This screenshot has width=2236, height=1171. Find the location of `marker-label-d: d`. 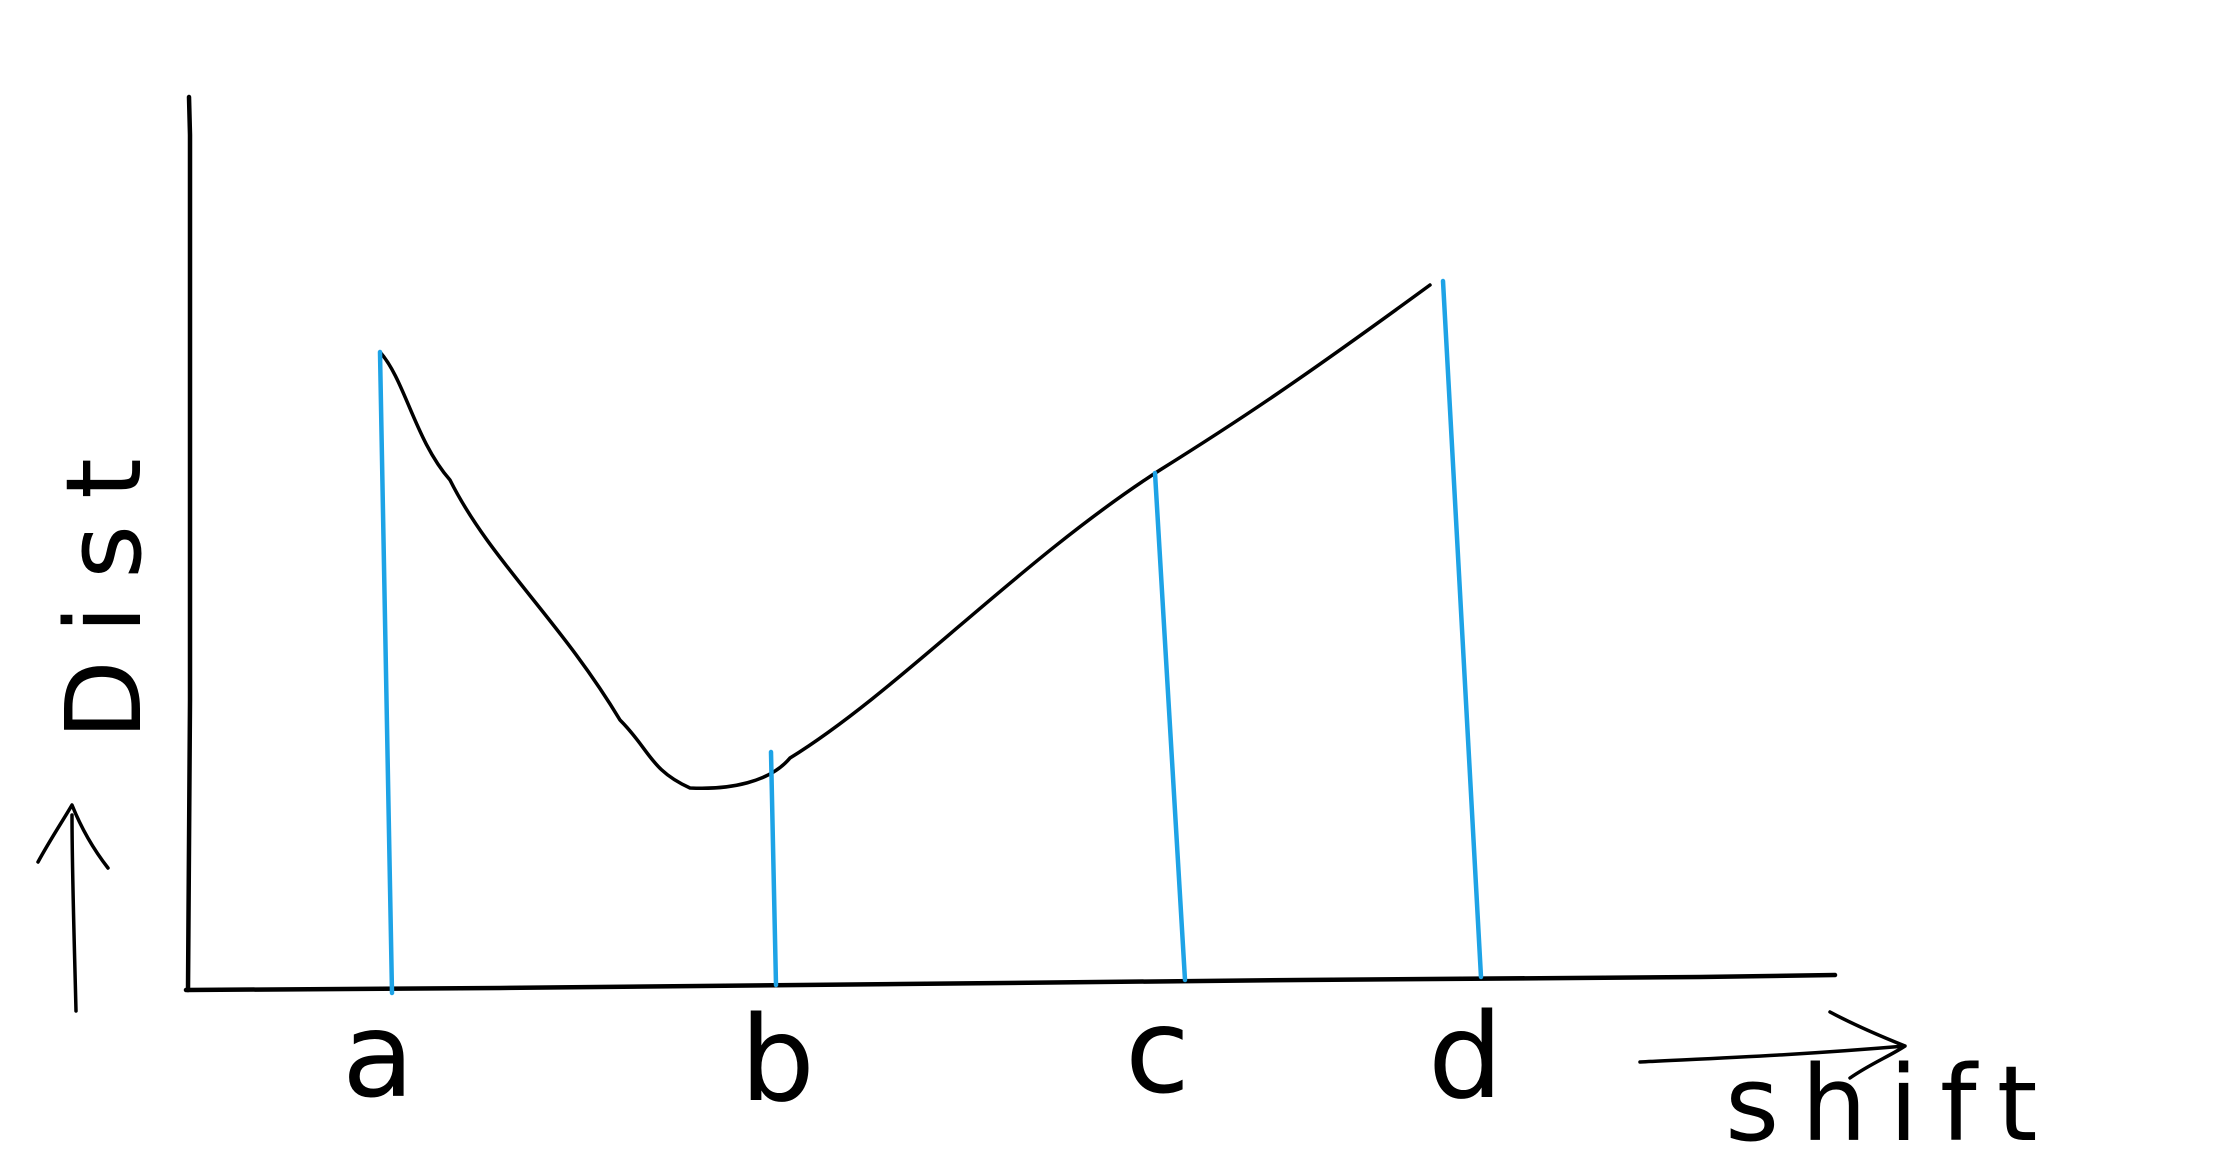

marker-label-d: d is located at coordinates (1465, 1056).